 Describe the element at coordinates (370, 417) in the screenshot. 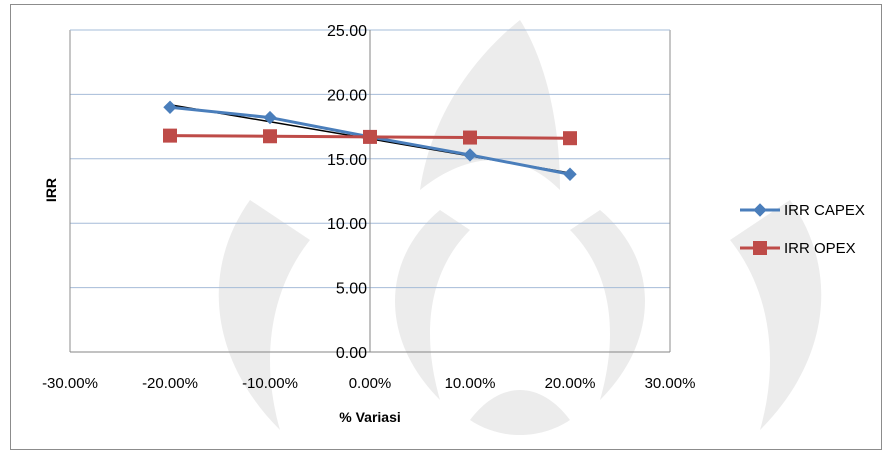

I see `x-axis-title: % Variasi` at that location.